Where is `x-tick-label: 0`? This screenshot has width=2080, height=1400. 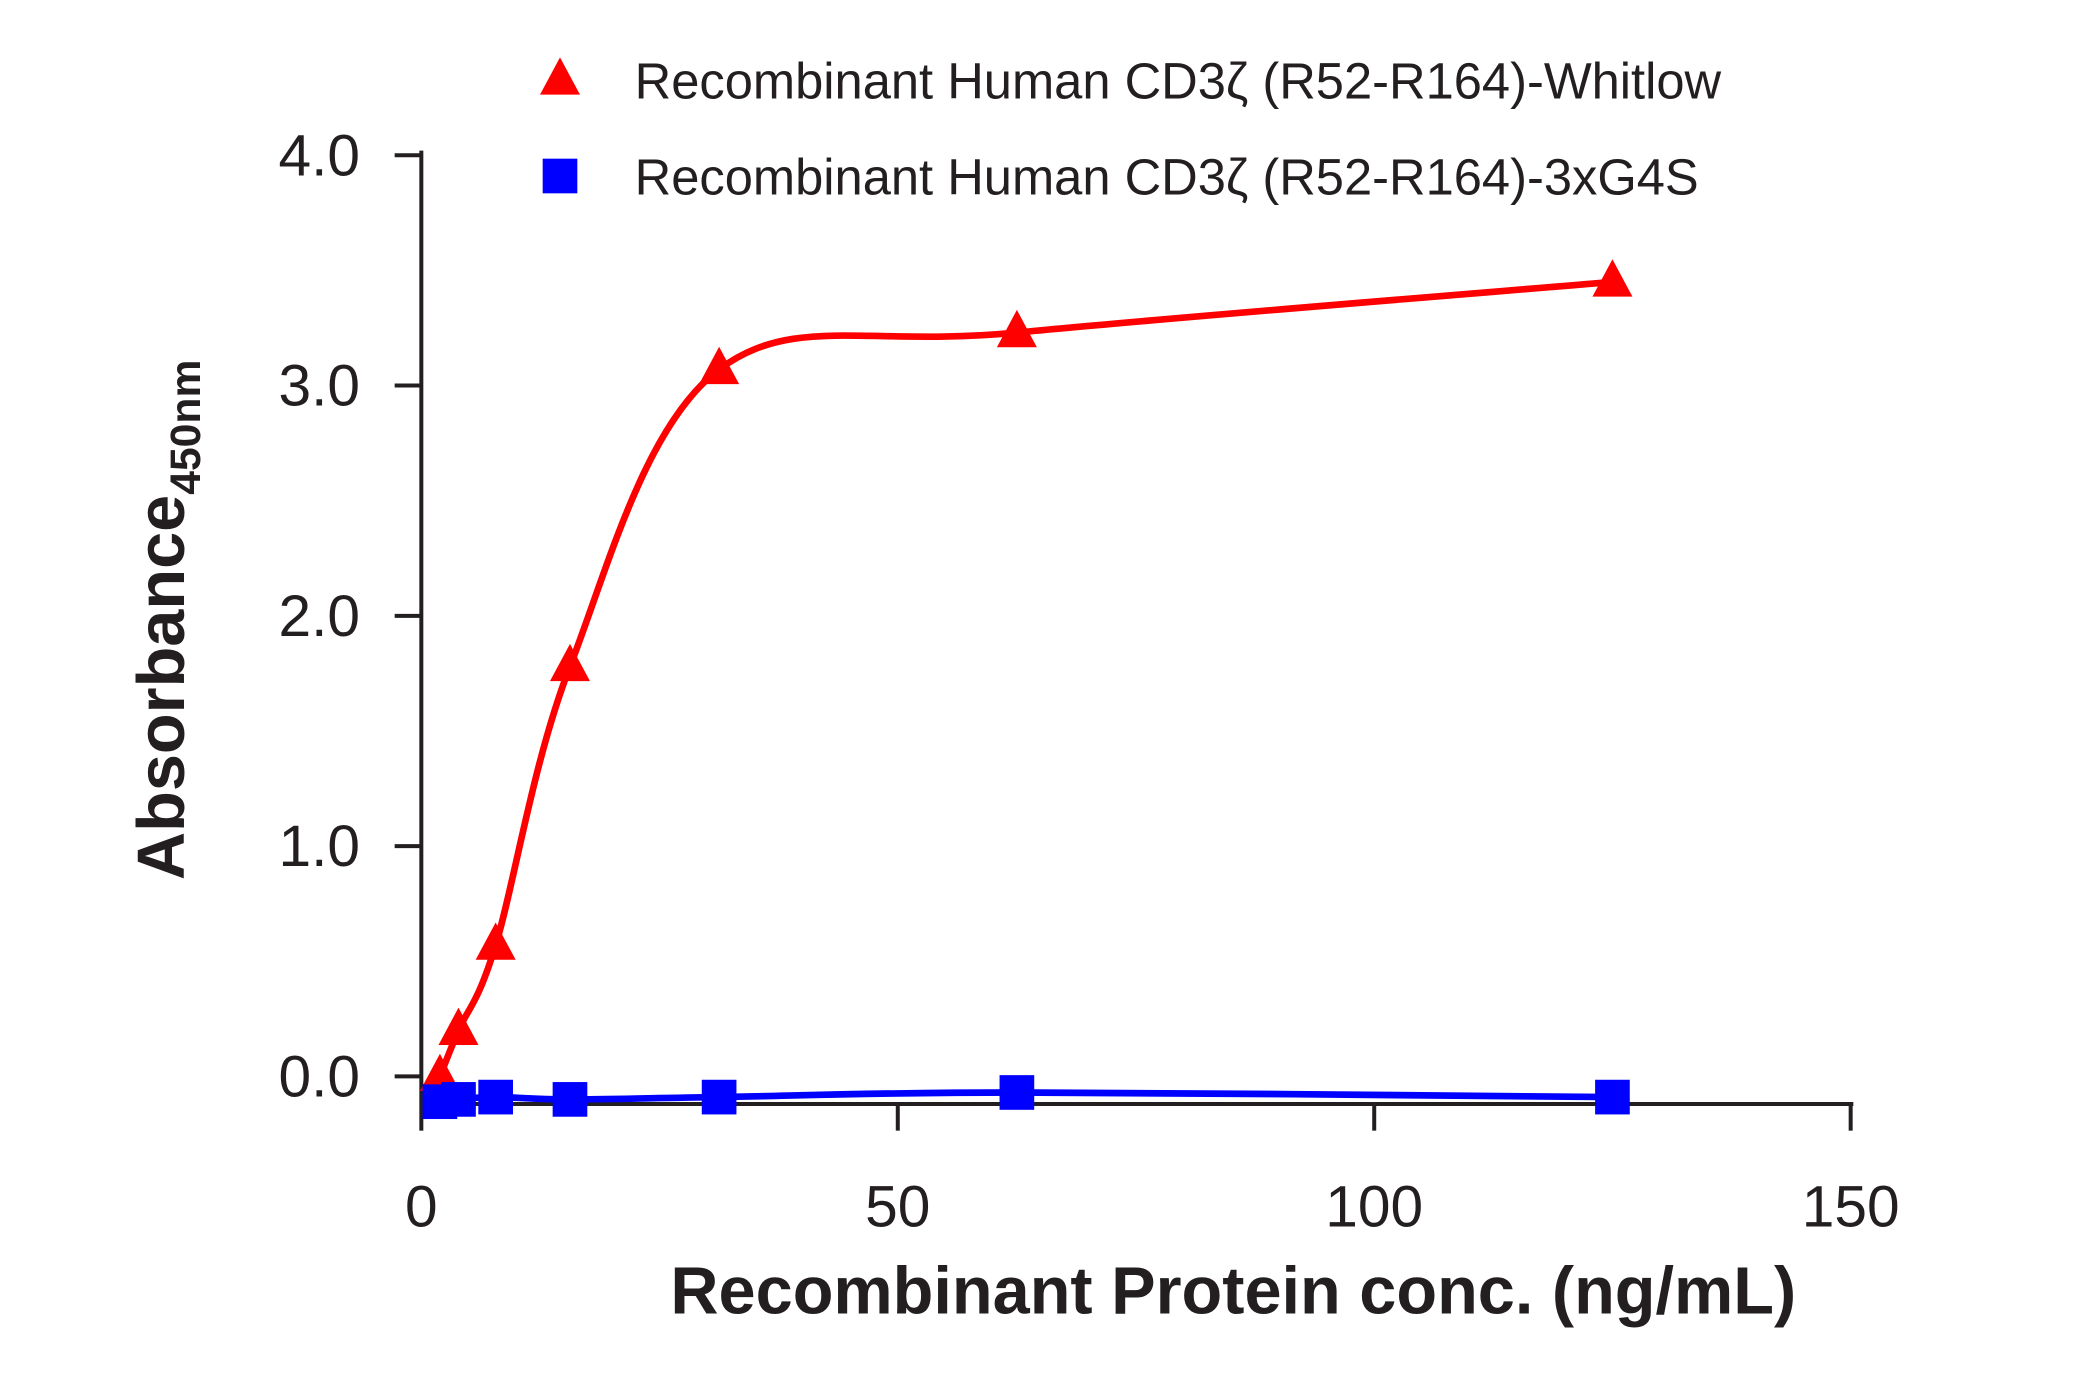 x-tick-label: 0 is located at coordinates (421, 1207).